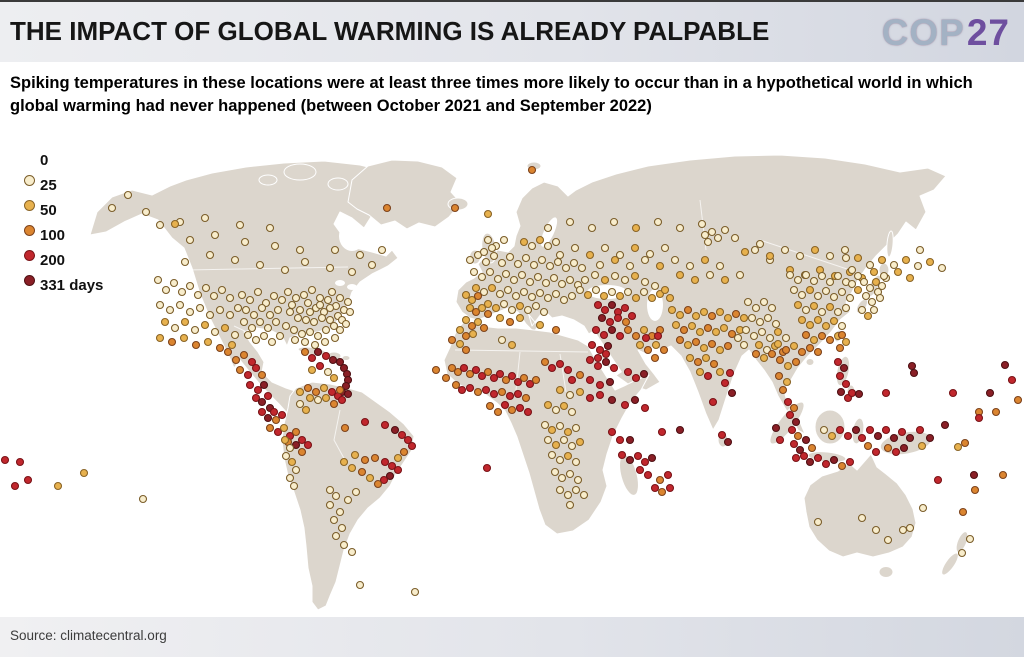  Describe the element at coordinates (890, 244) in the screenshot. I see `land-sakhalin` at that location.